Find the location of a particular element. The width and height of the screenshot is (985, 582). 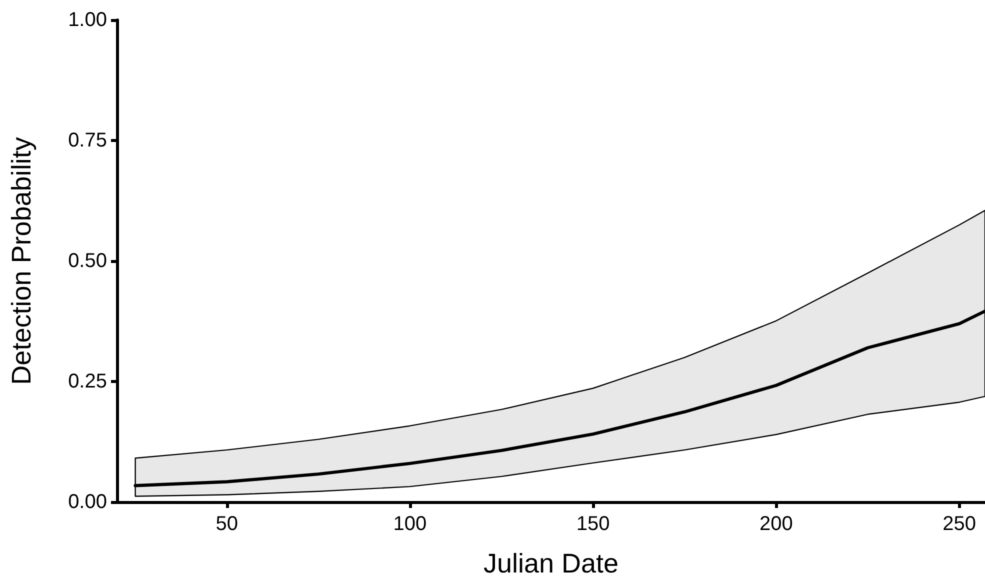

x-axis-title: Julian Date is located at coordinates (551, 563).